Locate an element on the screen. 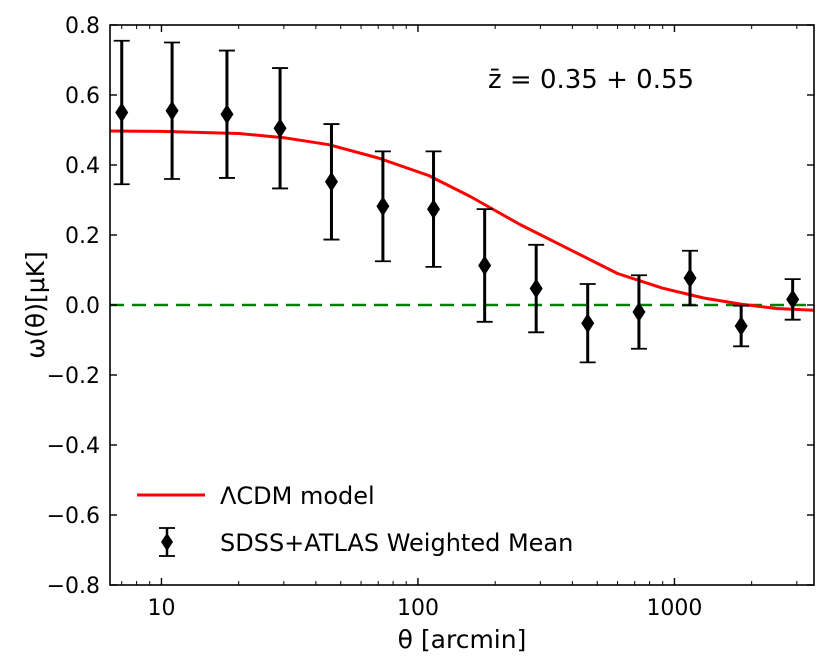 Image resolution: width=830 pixels, height=671 pixels. legend-errorbar-swatch is located at coordinates (167, 542).